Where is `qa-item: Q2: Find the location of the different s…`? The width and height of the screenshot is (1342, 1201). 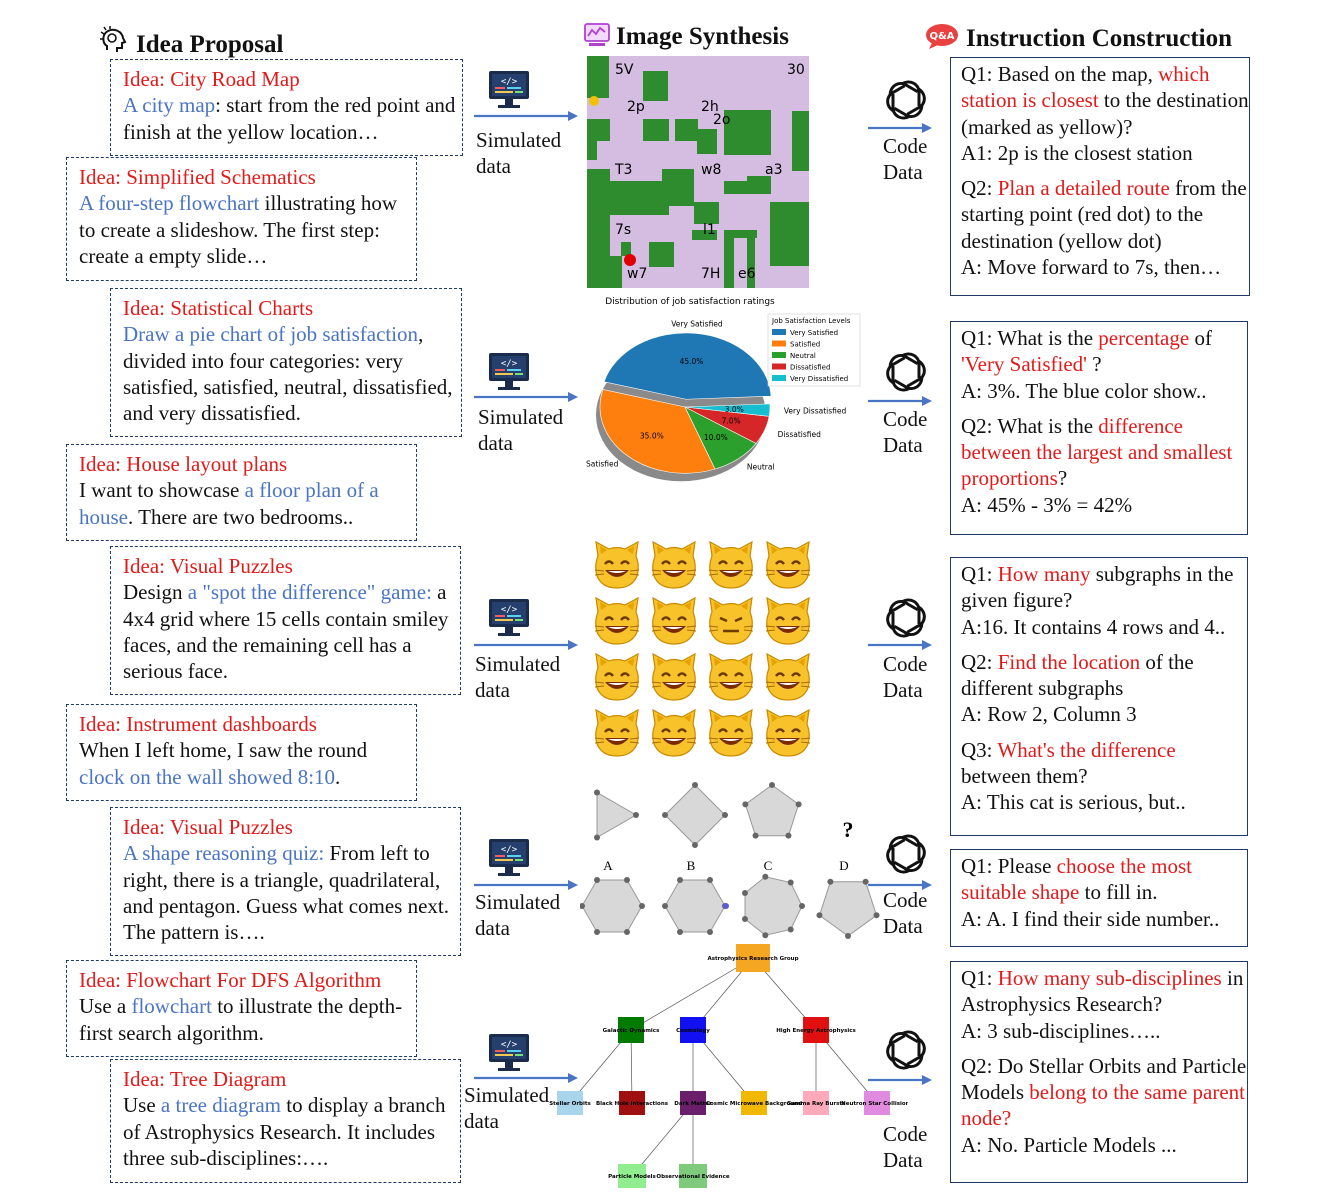 qa-item: Q2: Find the location of the different s… is located at coordinates (1104, 688).